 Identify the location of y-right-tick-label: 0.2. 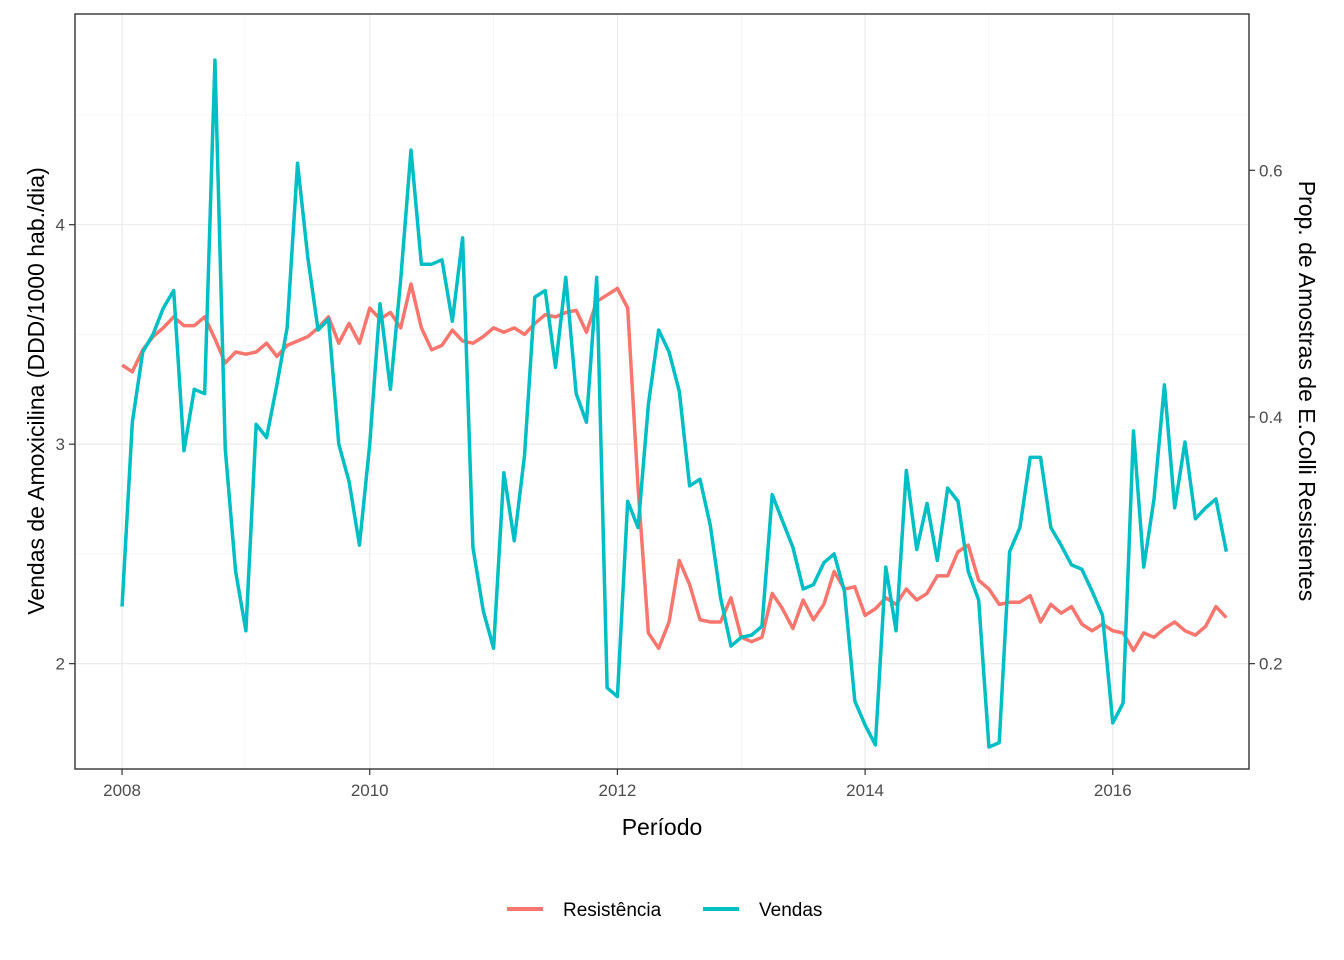
(1271, 664).